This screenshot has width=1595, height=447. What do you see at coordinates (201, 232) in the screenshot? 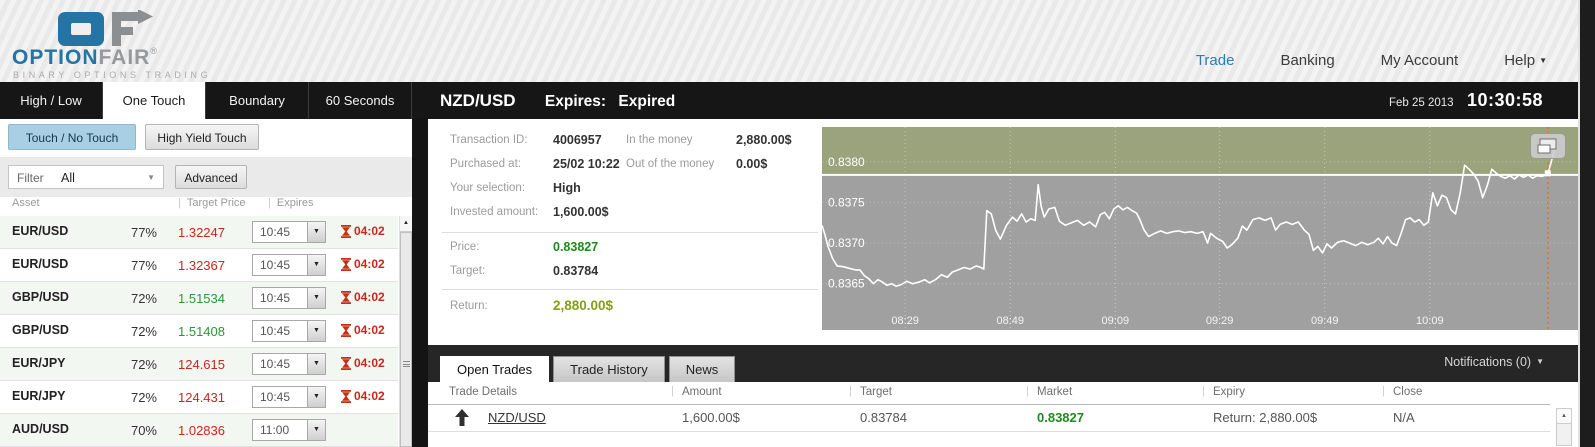
I see `asset-target-price: 1.32247` at bounding box center [201, 232].